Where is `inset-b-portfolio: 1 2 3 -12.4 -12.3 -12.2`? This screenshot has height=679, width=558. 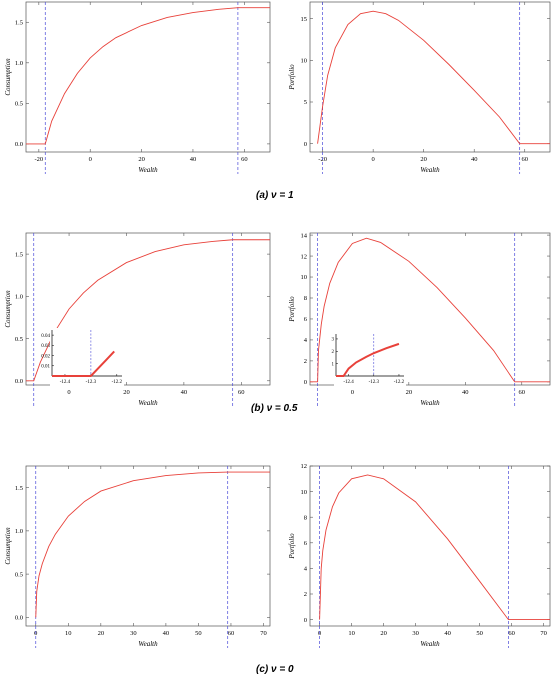
inset-b-portfolio: 1 2 3 -12.4 -12.3 -12.2 is located at coordinates (369, 359).